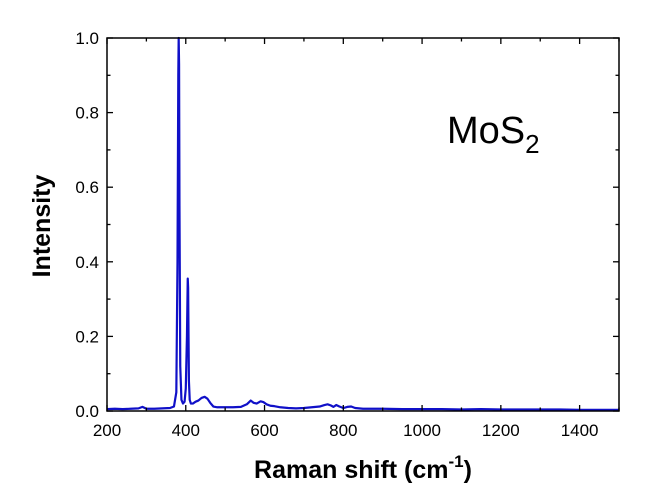 The image size is (654, 503). I want to click on y-axis-title: Intensity, so click(42, 226).